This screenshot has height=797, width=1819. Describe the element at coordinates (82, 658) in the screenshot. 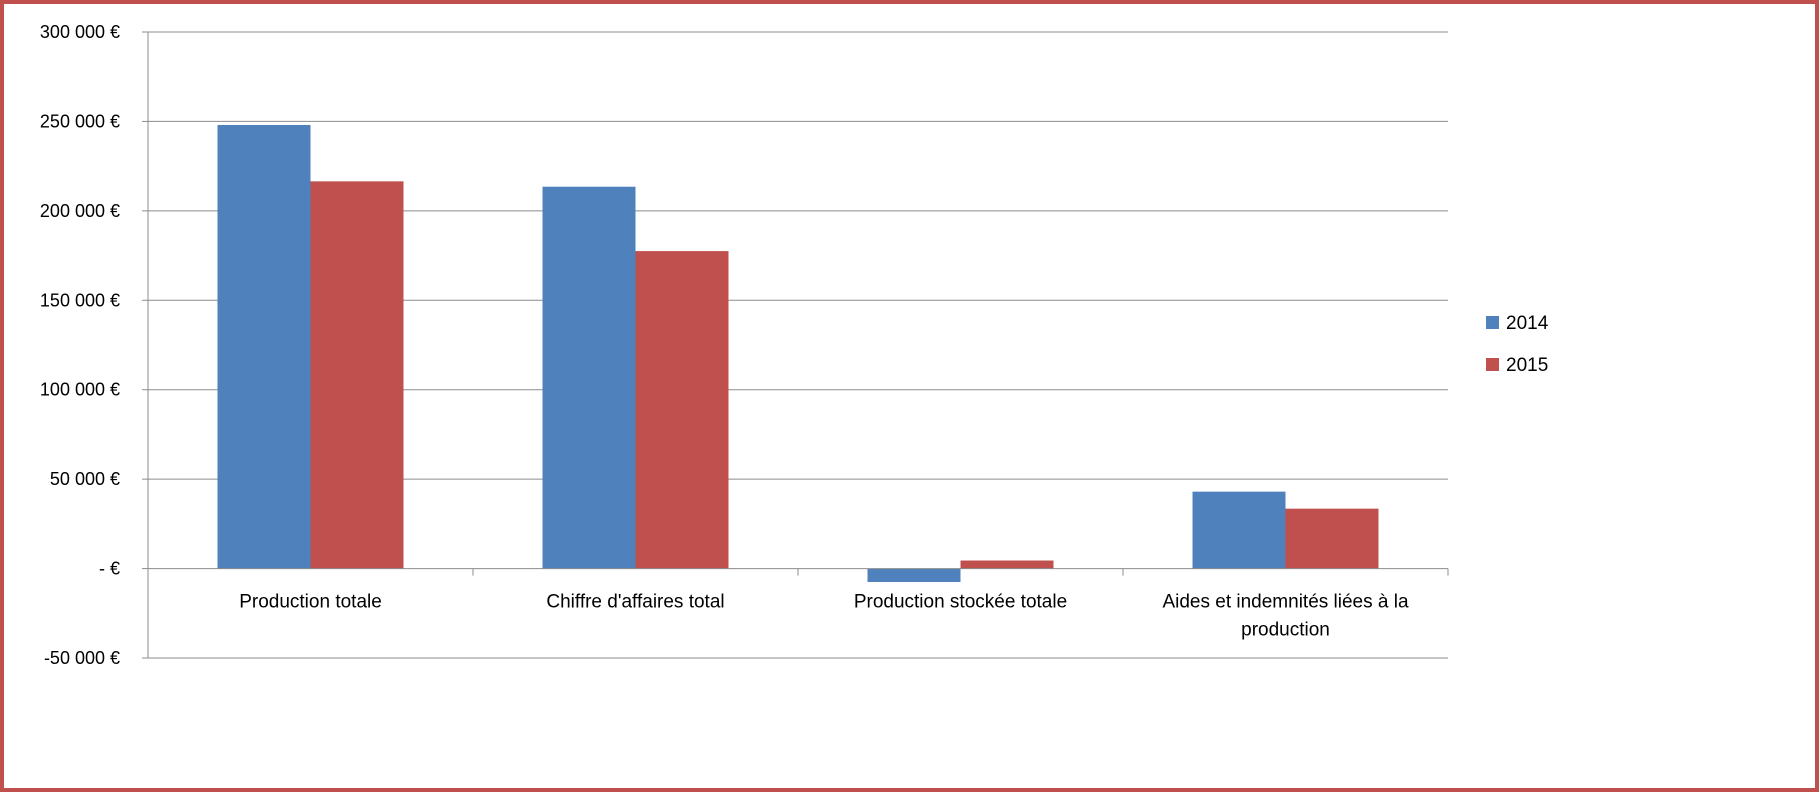

I see `y-tick-label: -50 000 €` at that location.